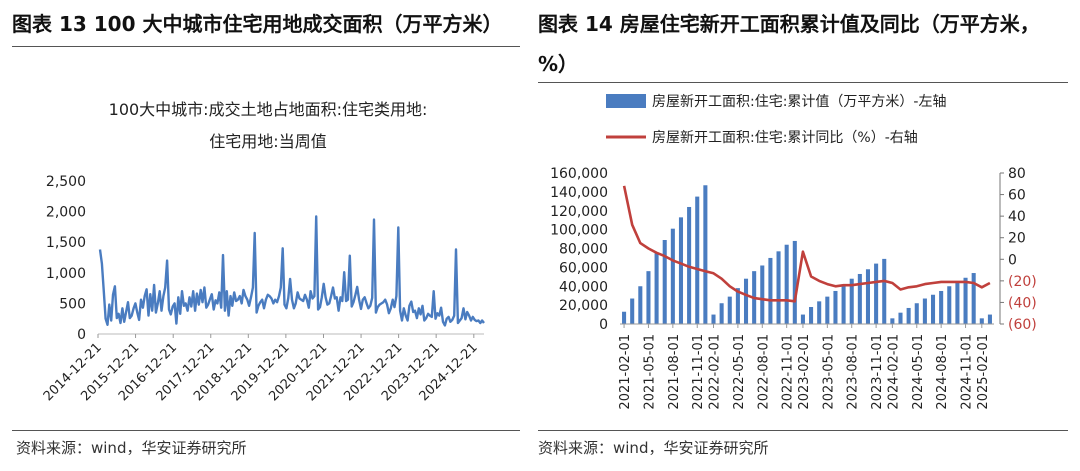 This screenshot has height=471, width=1080. I want to click on right-x-tick-label: 2022-02-01, so click(715, 372).